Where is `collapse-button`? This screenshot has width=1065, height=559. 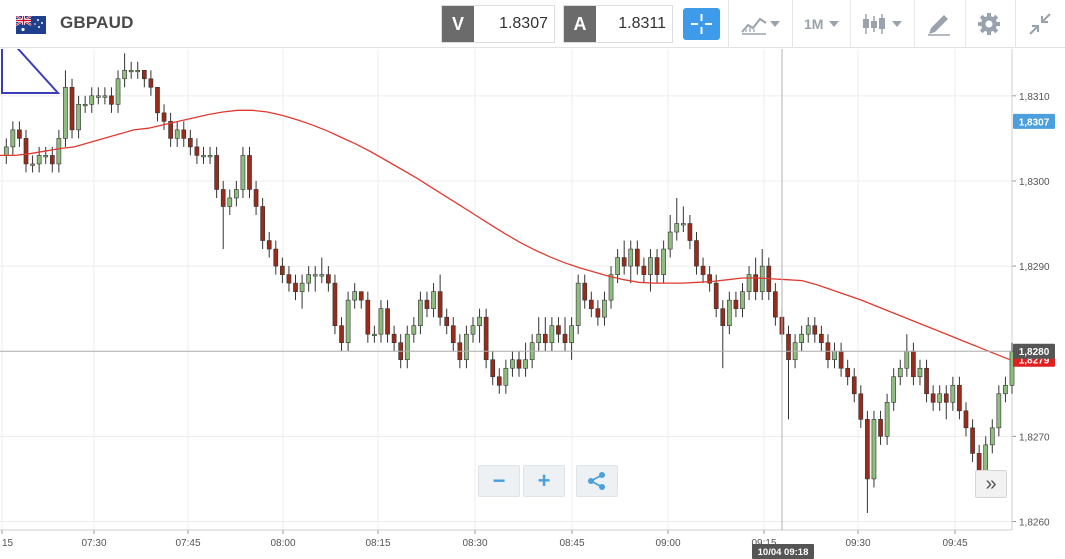 collapse-button is located at coordinates (1040, 24).